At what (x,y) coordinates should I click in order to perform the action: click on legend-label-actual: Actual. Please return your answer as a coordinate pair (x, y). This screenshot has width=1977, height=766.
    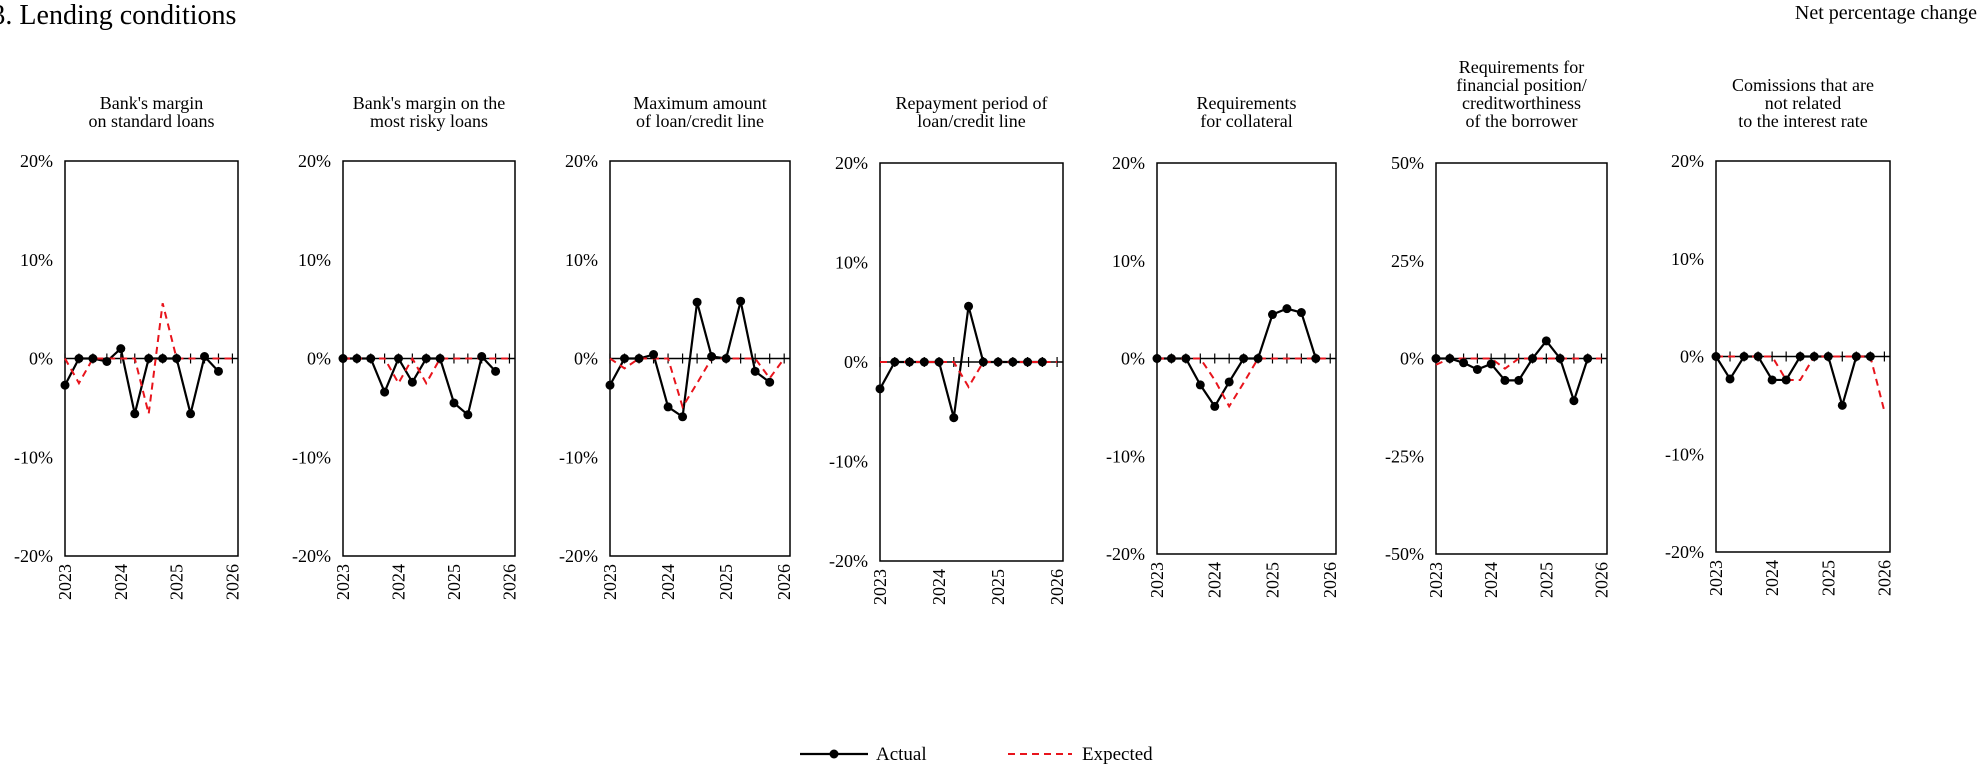
    Looking at the image, I should click on (901, 754).